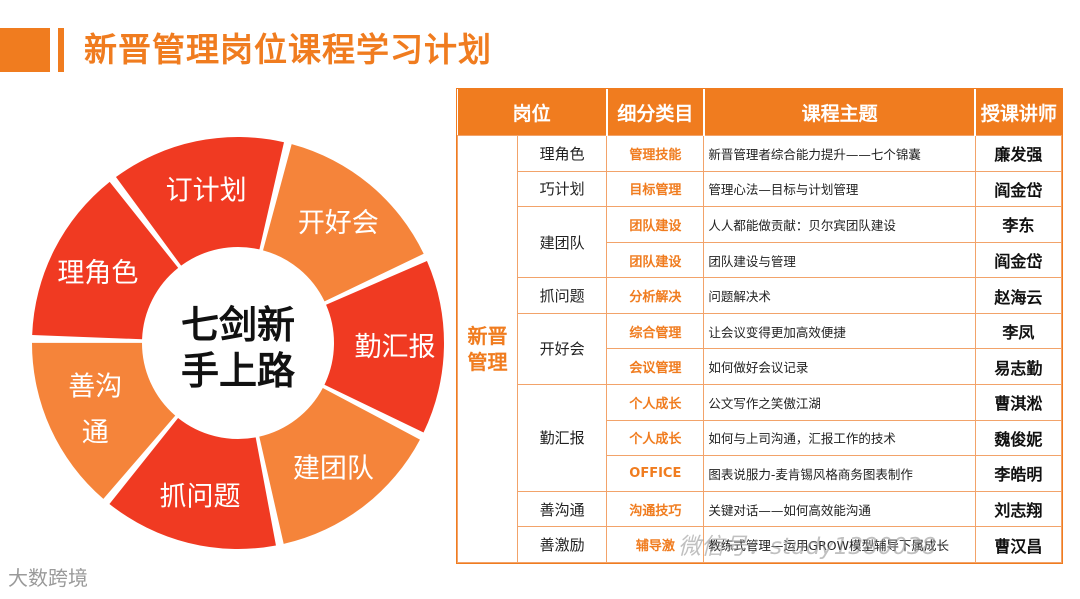  What do you see at coordinates (1018, 402) in the screenshot?
I see `teacher-cell: 曹淇淞` at bounding box center [1018, 402].